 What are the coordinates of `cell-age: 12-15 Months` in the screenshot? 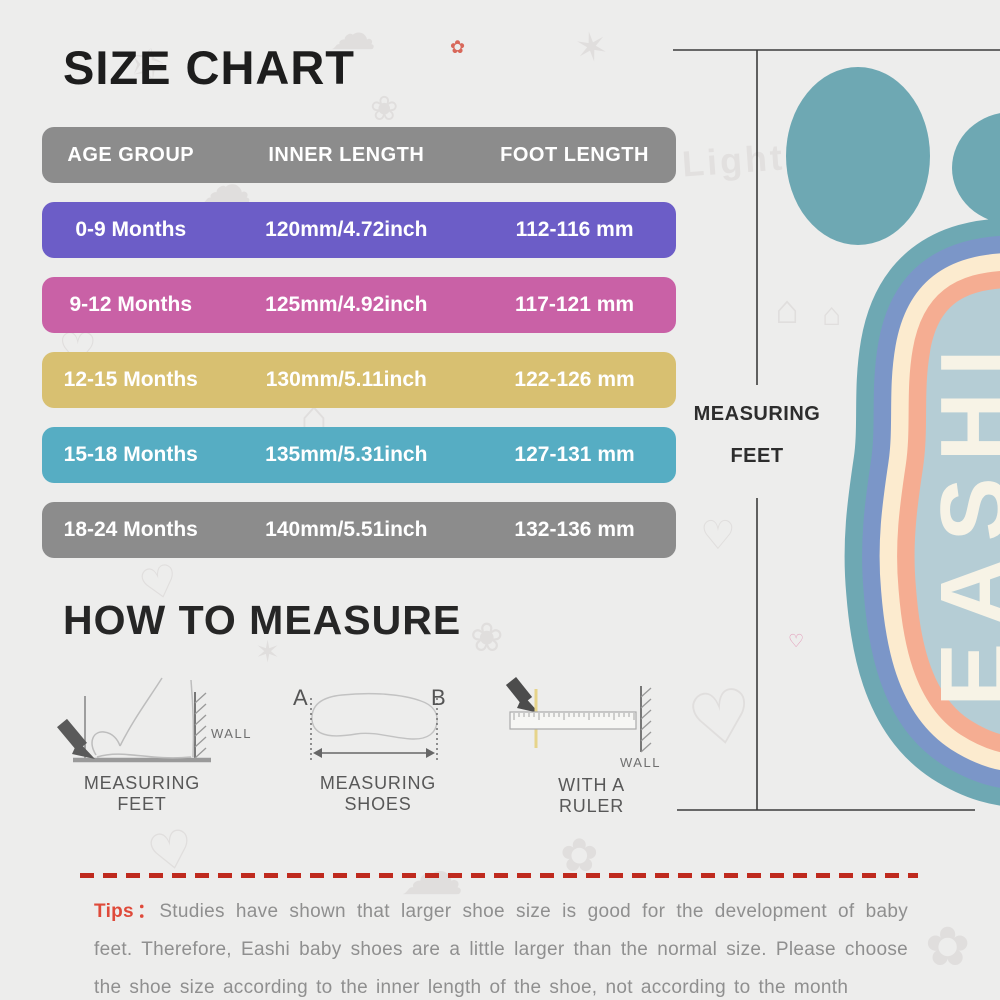 It's located at (130, 379).